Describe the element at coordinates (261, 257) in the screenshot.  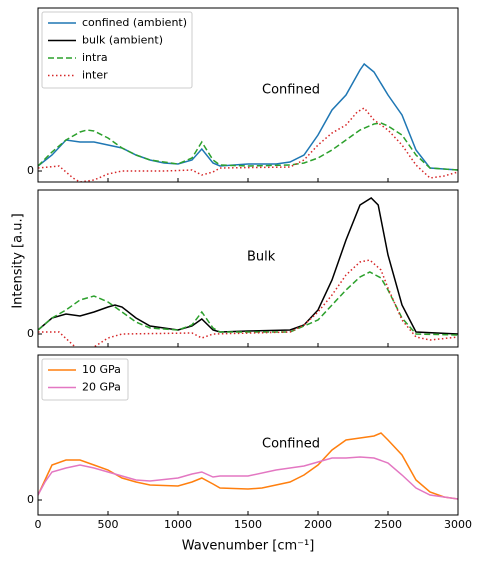
I see `annotation: Bulk` at that location.